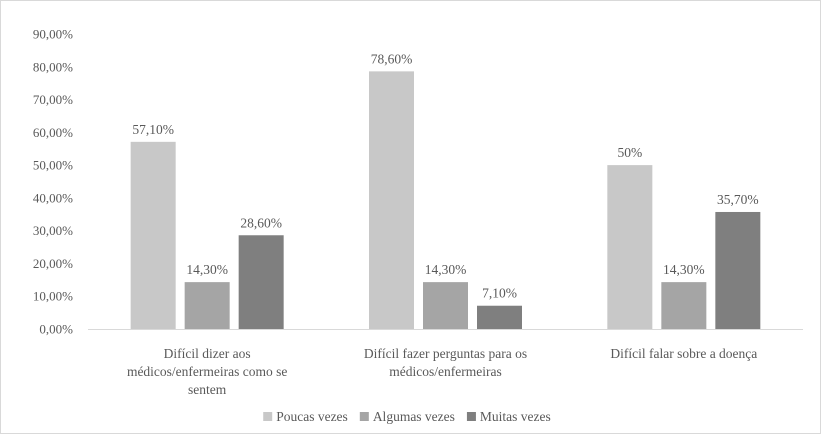 The height and width of the screenshot is (440, 822). I want to click on category-label: Difícil falar sobre a doença, so click(683, 353).